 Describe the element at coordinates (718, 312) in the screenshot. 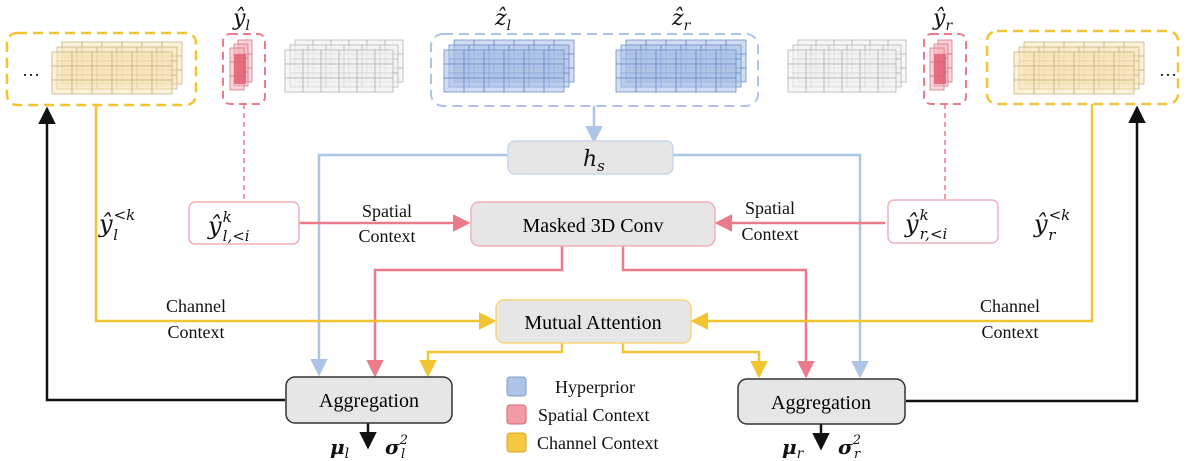

I see `edge-conv-to-agg-right` at that location.